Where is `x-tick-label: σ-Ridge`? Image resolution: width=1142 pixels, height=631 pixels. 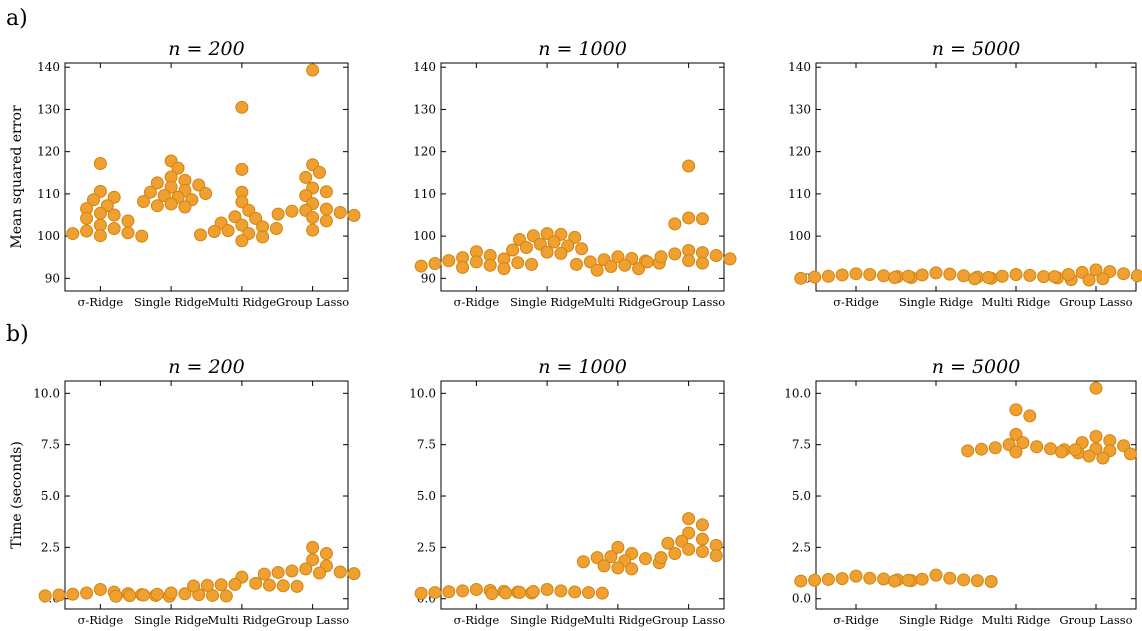 x-tick-label: σ-Ridge is located at coordinates (101, 302).